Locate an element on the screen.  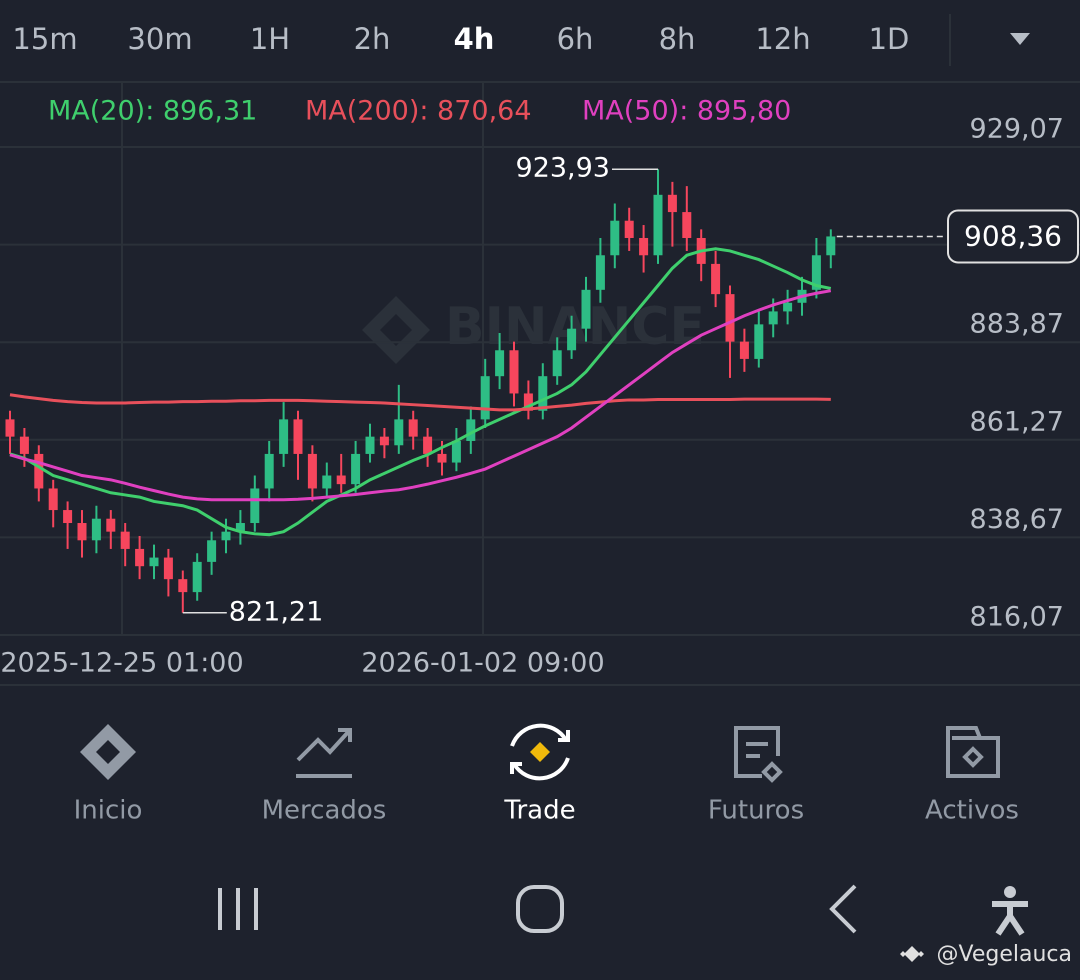
ma-line is located at coordinates (420, 402).